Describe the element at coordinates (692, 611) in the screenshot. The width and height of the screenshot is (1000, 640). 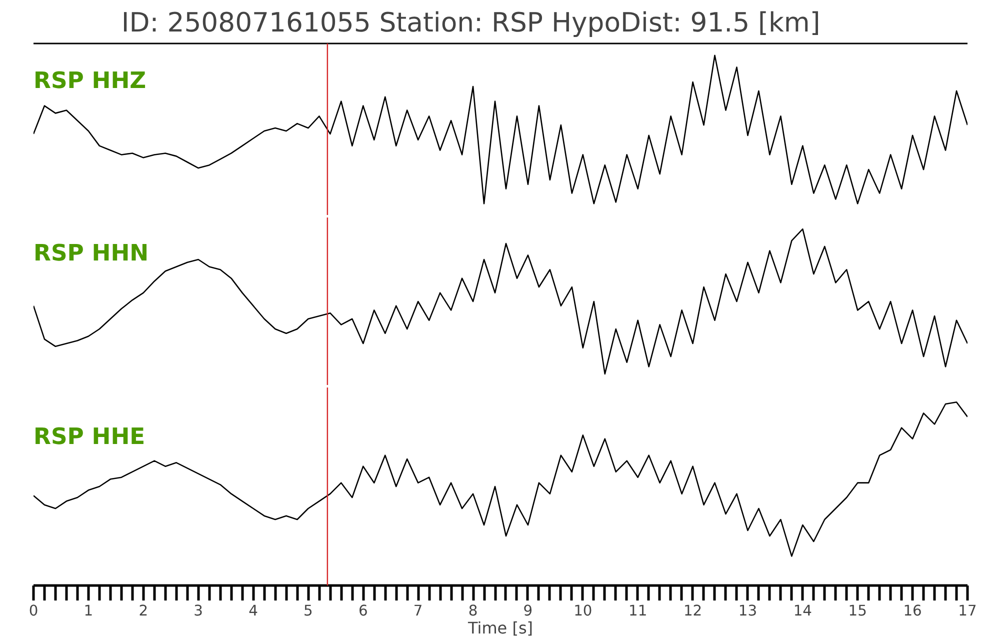
I see `x-tick-label: 12` at that location.